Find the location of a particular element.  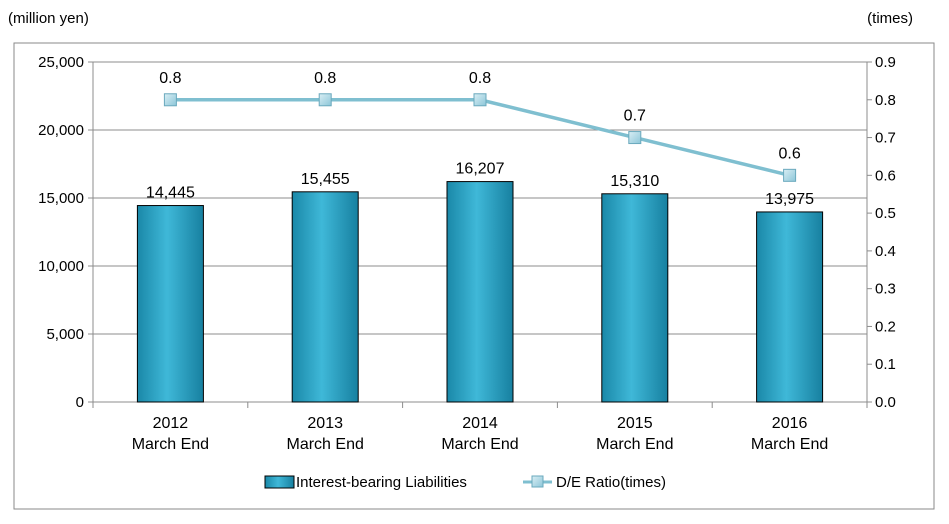

right-tick-label-5: 0.5 is located at coordinates (885, 213).